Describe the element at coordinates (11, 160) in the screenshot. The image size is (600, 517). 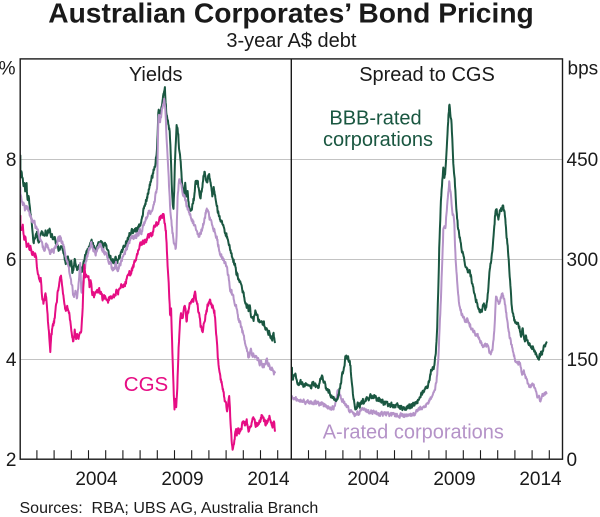
I see `svg-text: 8` at that location.